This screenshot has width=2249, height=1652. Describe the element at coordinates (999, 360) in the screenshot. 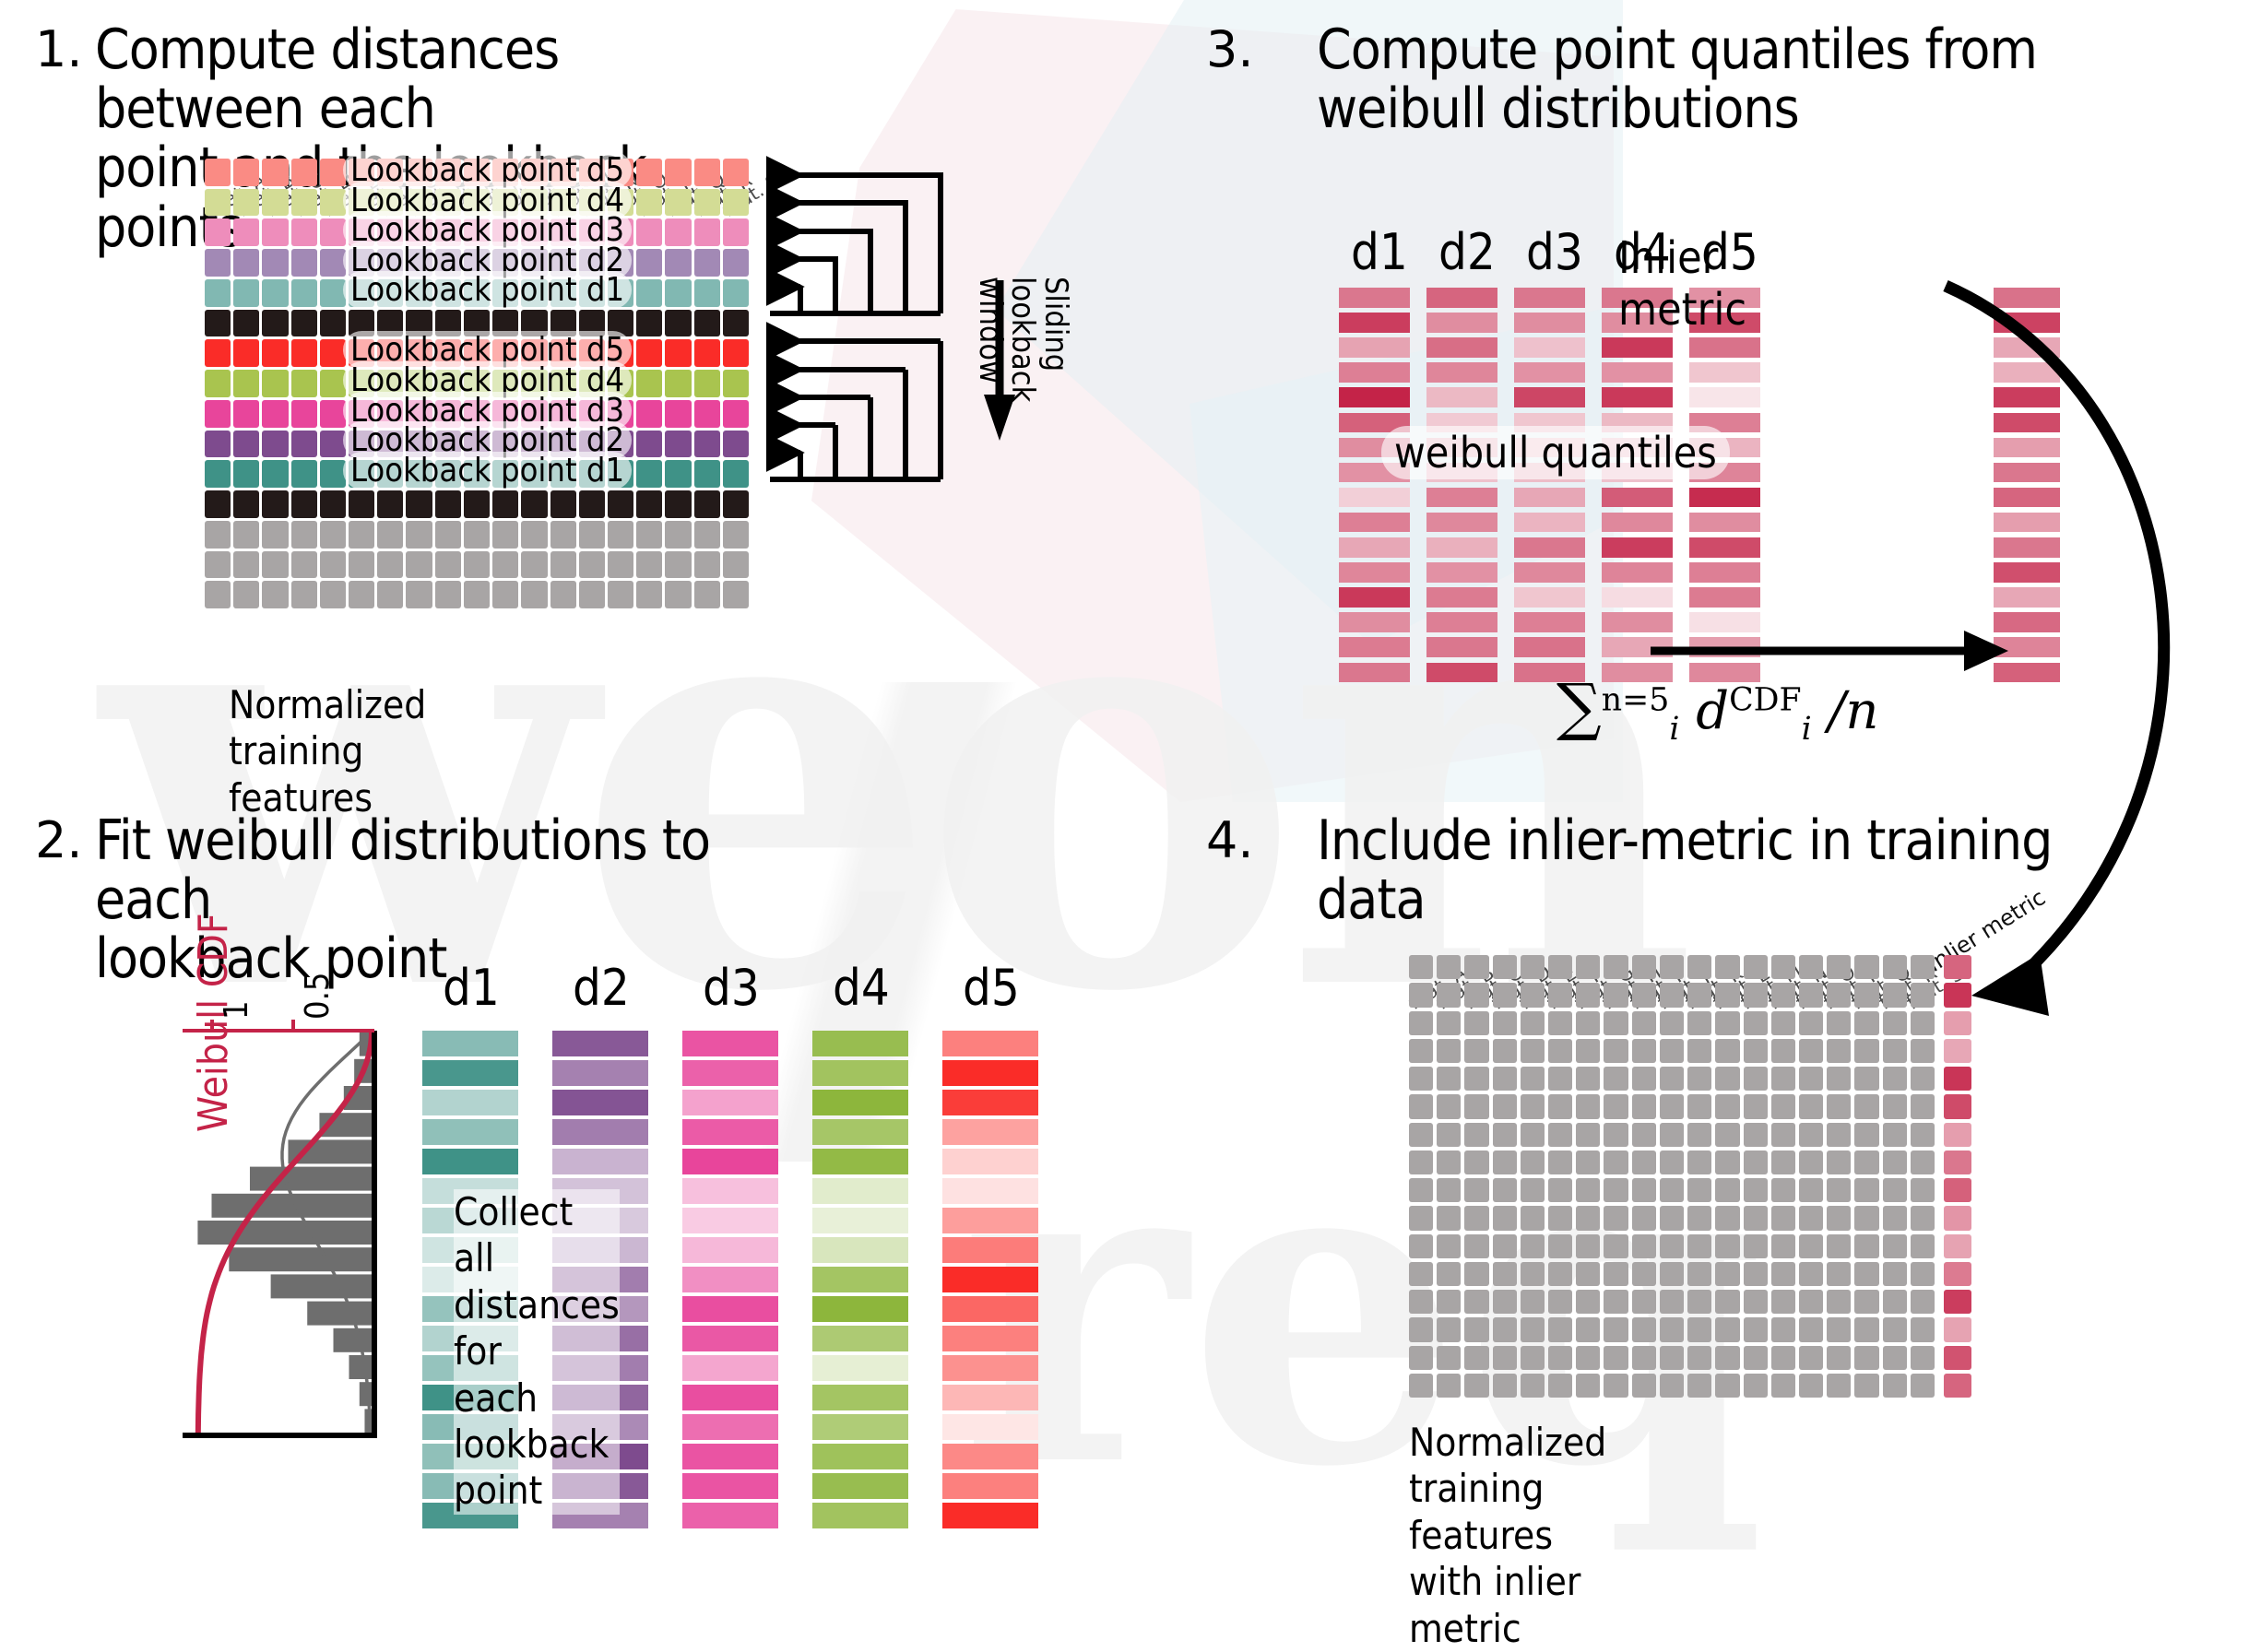

I see `sliding-window-arrow-icon` at that location.